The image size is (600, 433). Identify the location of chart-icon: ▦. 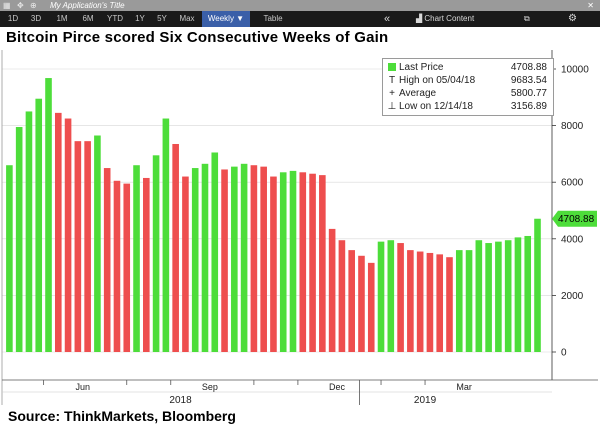
(7, 5).